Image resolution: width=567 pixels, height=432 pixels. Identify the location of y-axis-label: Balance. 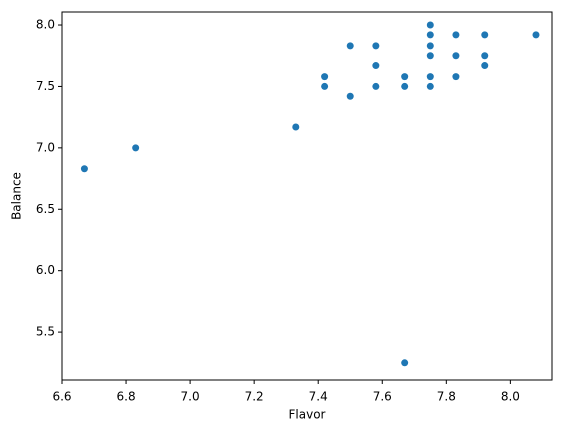
(17, 196).